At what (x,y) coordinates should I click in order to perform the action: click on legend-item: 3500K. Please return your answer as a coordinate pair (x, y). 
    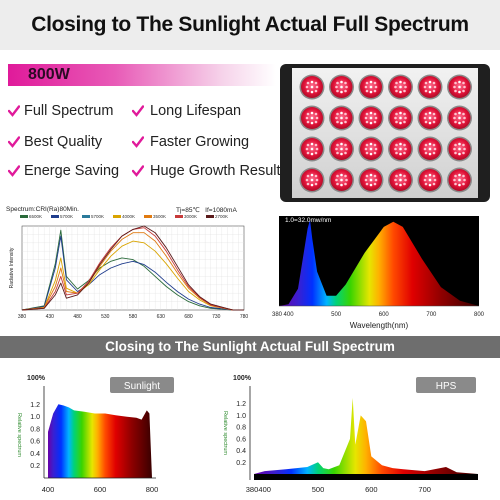
    Looking at the image, I should click on (155, 216).